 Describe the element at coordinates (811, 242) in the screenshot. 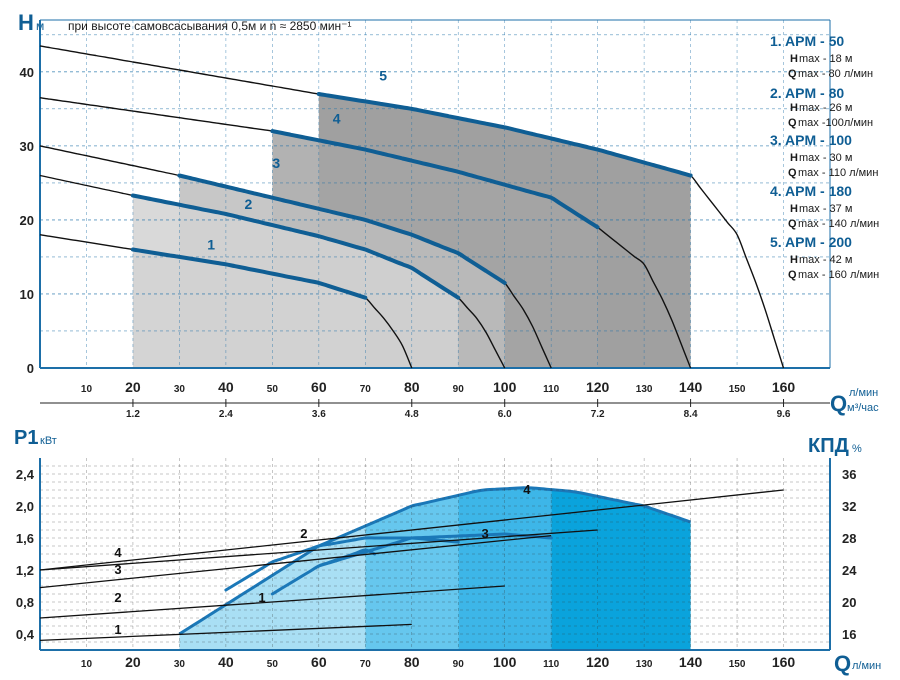

I see `legend-title: 5. APM - 200` at that location.